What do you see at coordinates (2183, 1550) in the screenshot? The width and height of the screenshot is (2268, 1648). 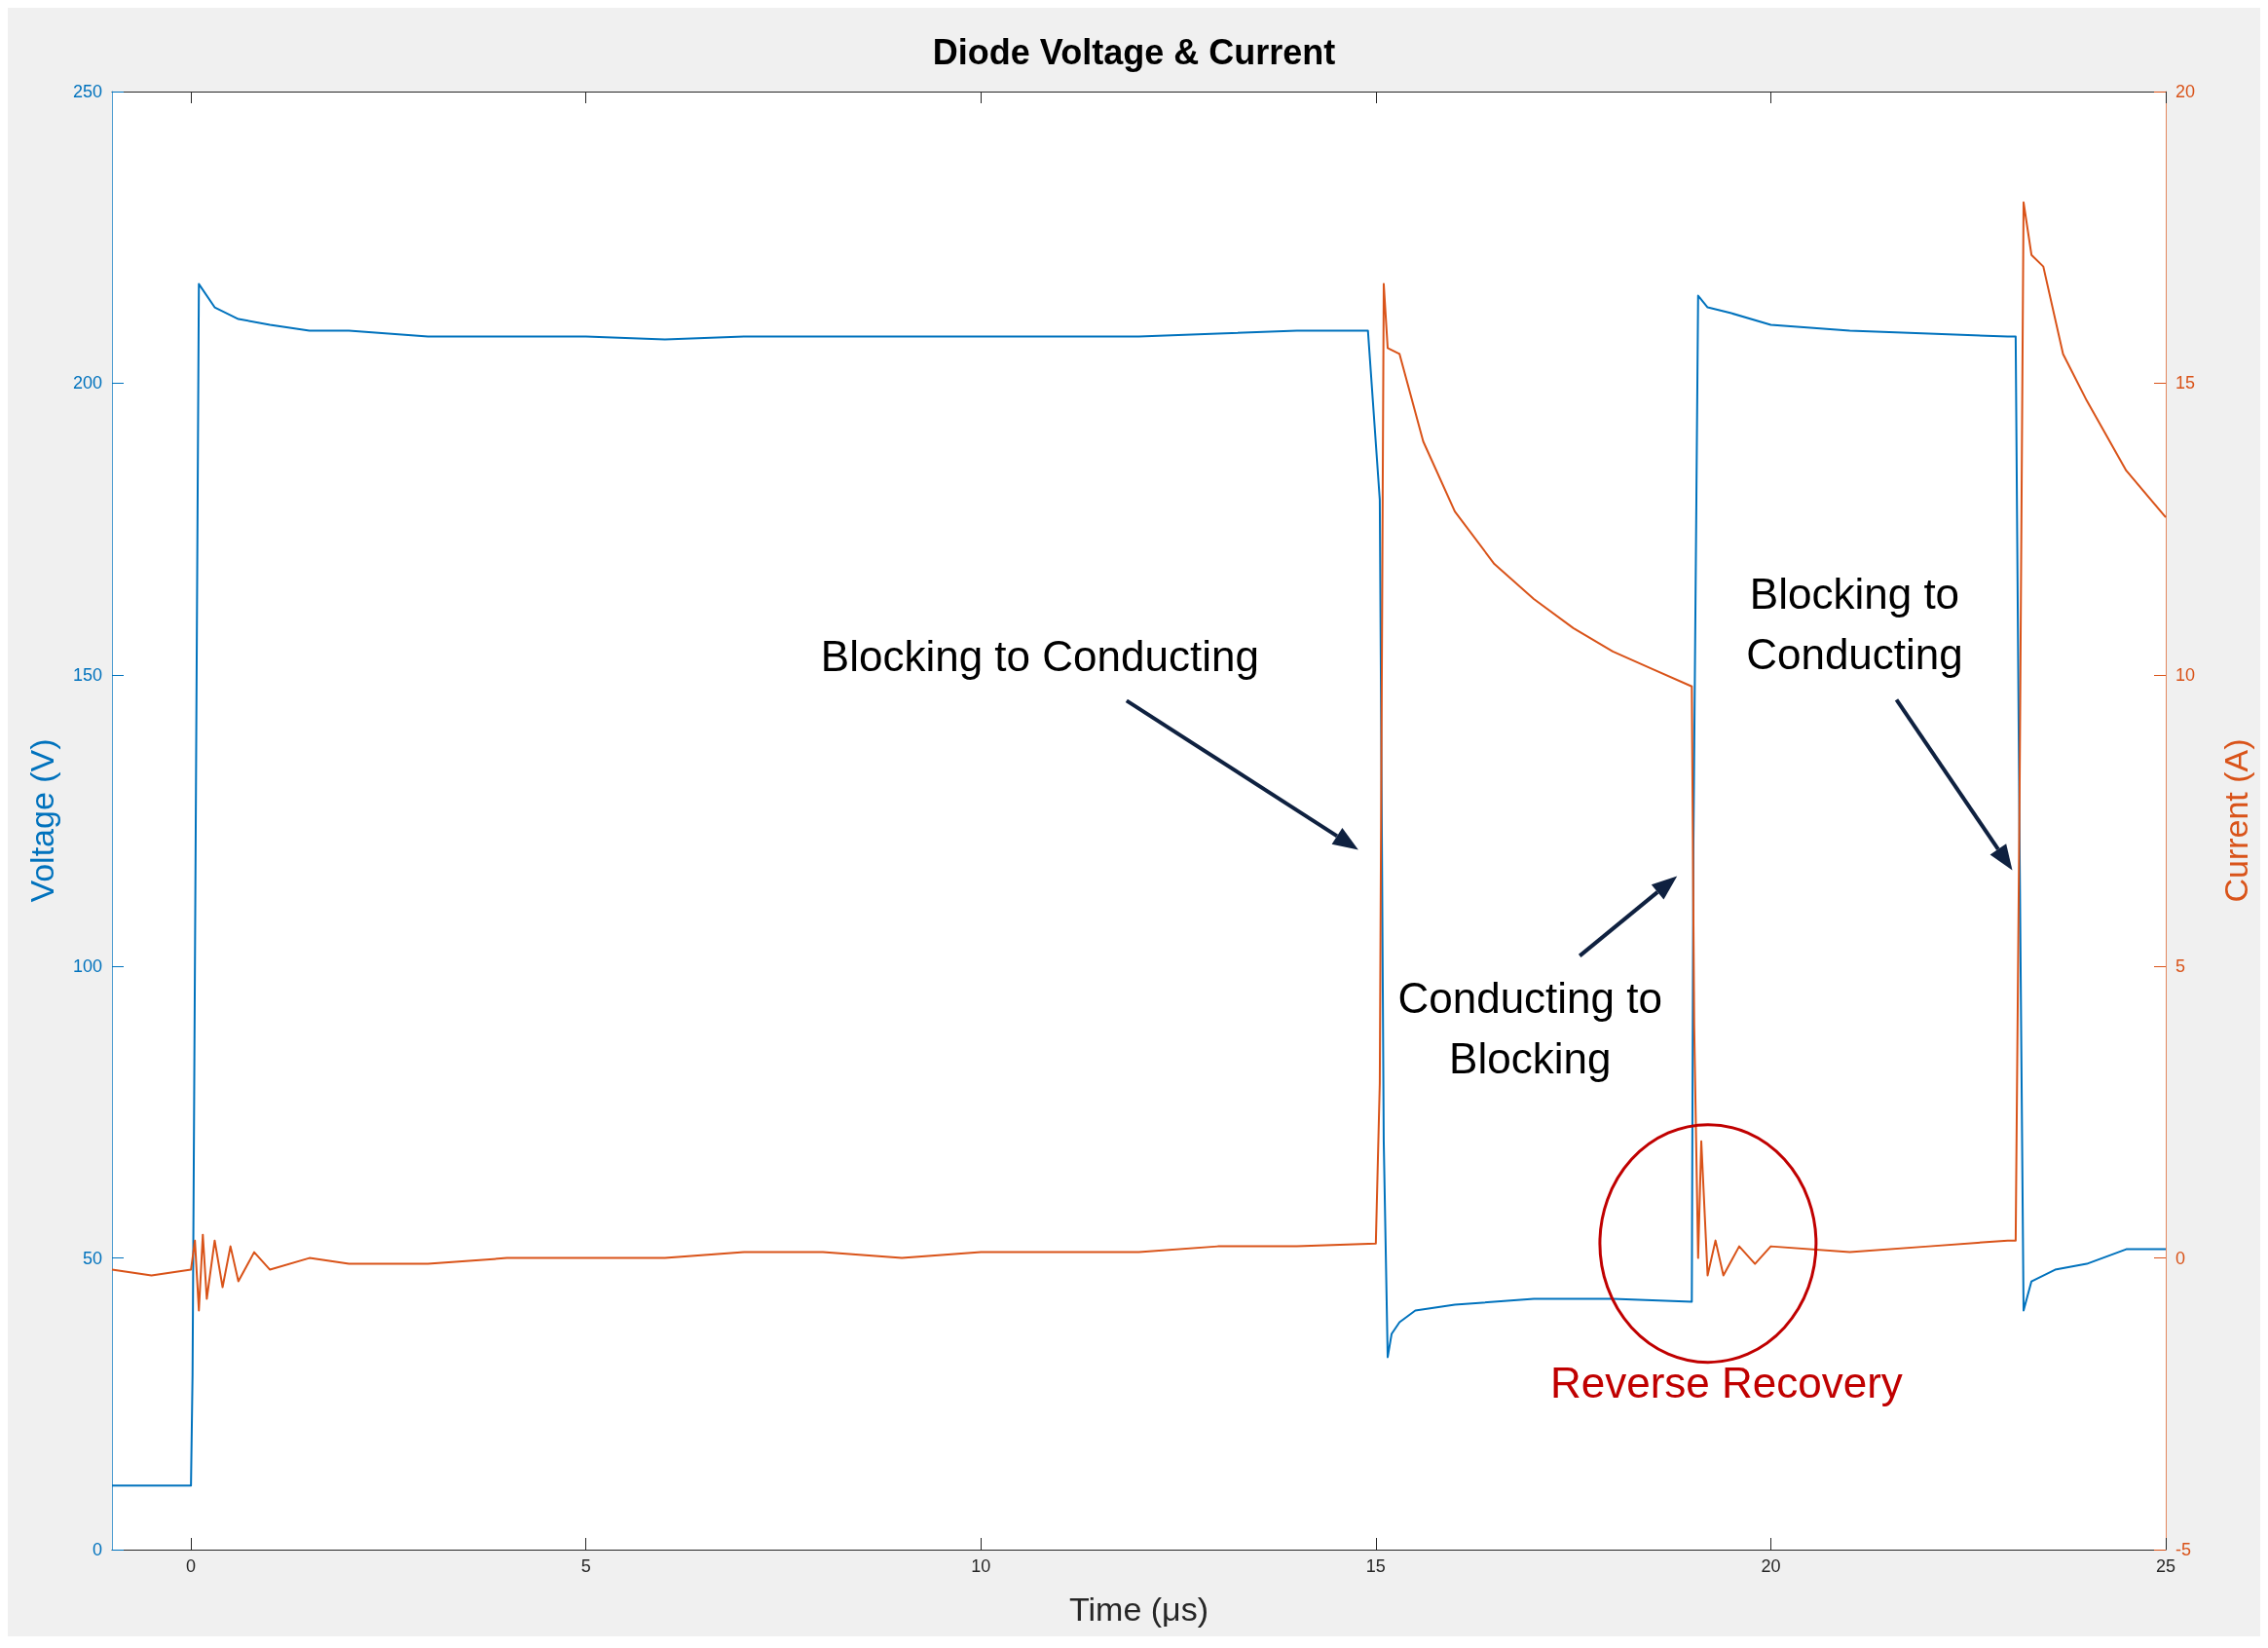 I see `y2-tick-label: -5` at bounding box center [2183, 1550].